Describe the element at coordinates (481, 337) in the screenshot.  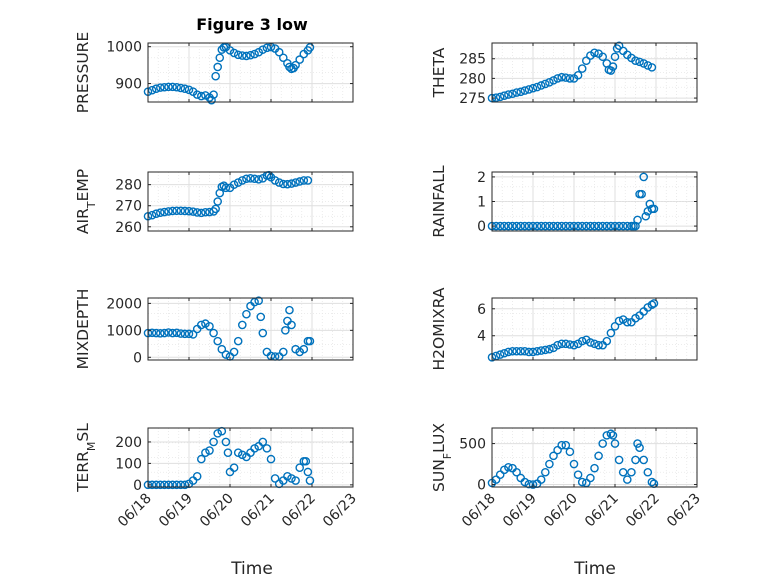
I see `y-tick-label: 4` at that location.